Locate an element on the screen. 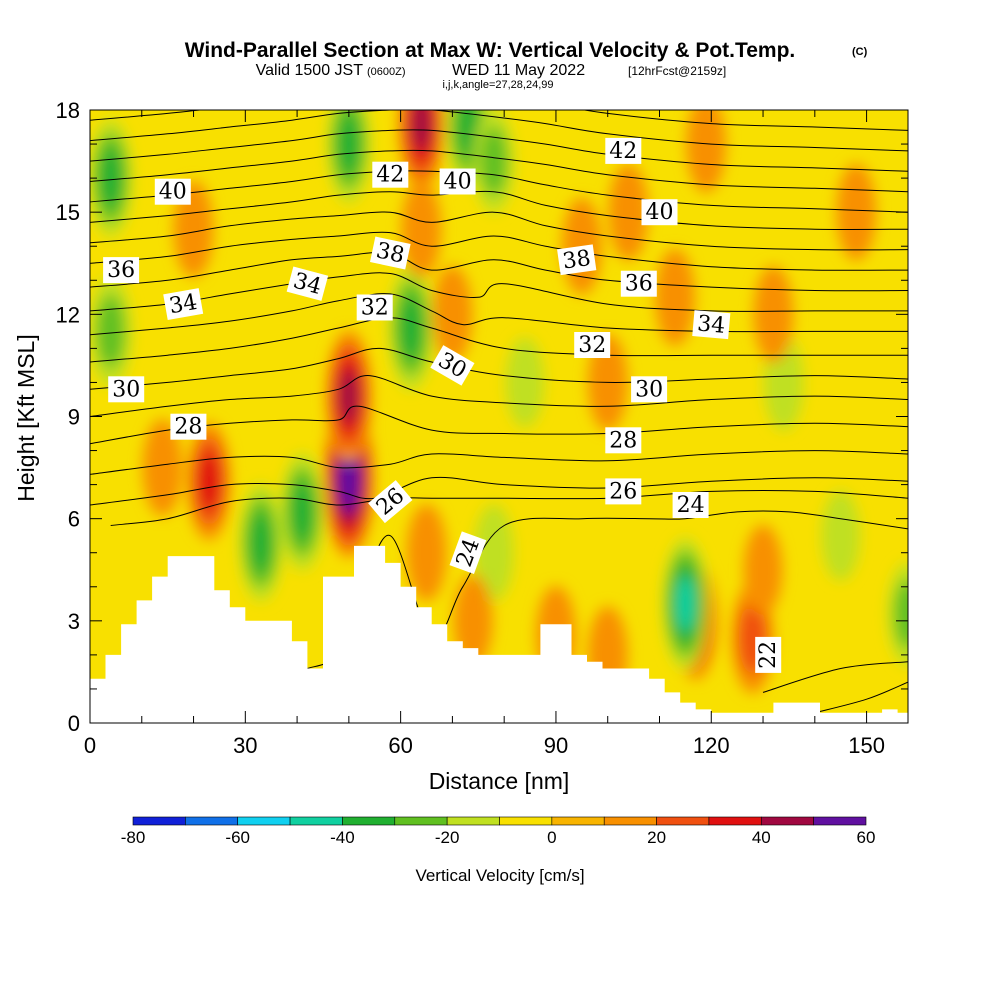 This screenshot has width=1000, height=1000. contour-label-36: 36 is located at coordinates (638, 283).